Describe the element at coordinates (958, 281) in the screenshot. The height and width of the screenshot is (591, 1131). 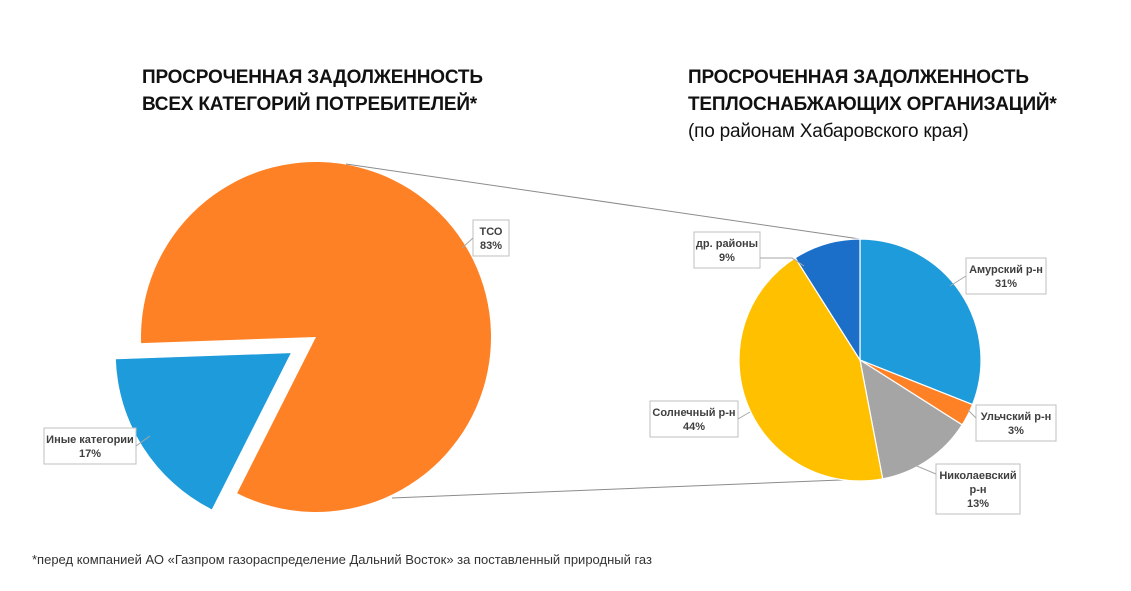
I see `leader-амурский-р-н` at that location.